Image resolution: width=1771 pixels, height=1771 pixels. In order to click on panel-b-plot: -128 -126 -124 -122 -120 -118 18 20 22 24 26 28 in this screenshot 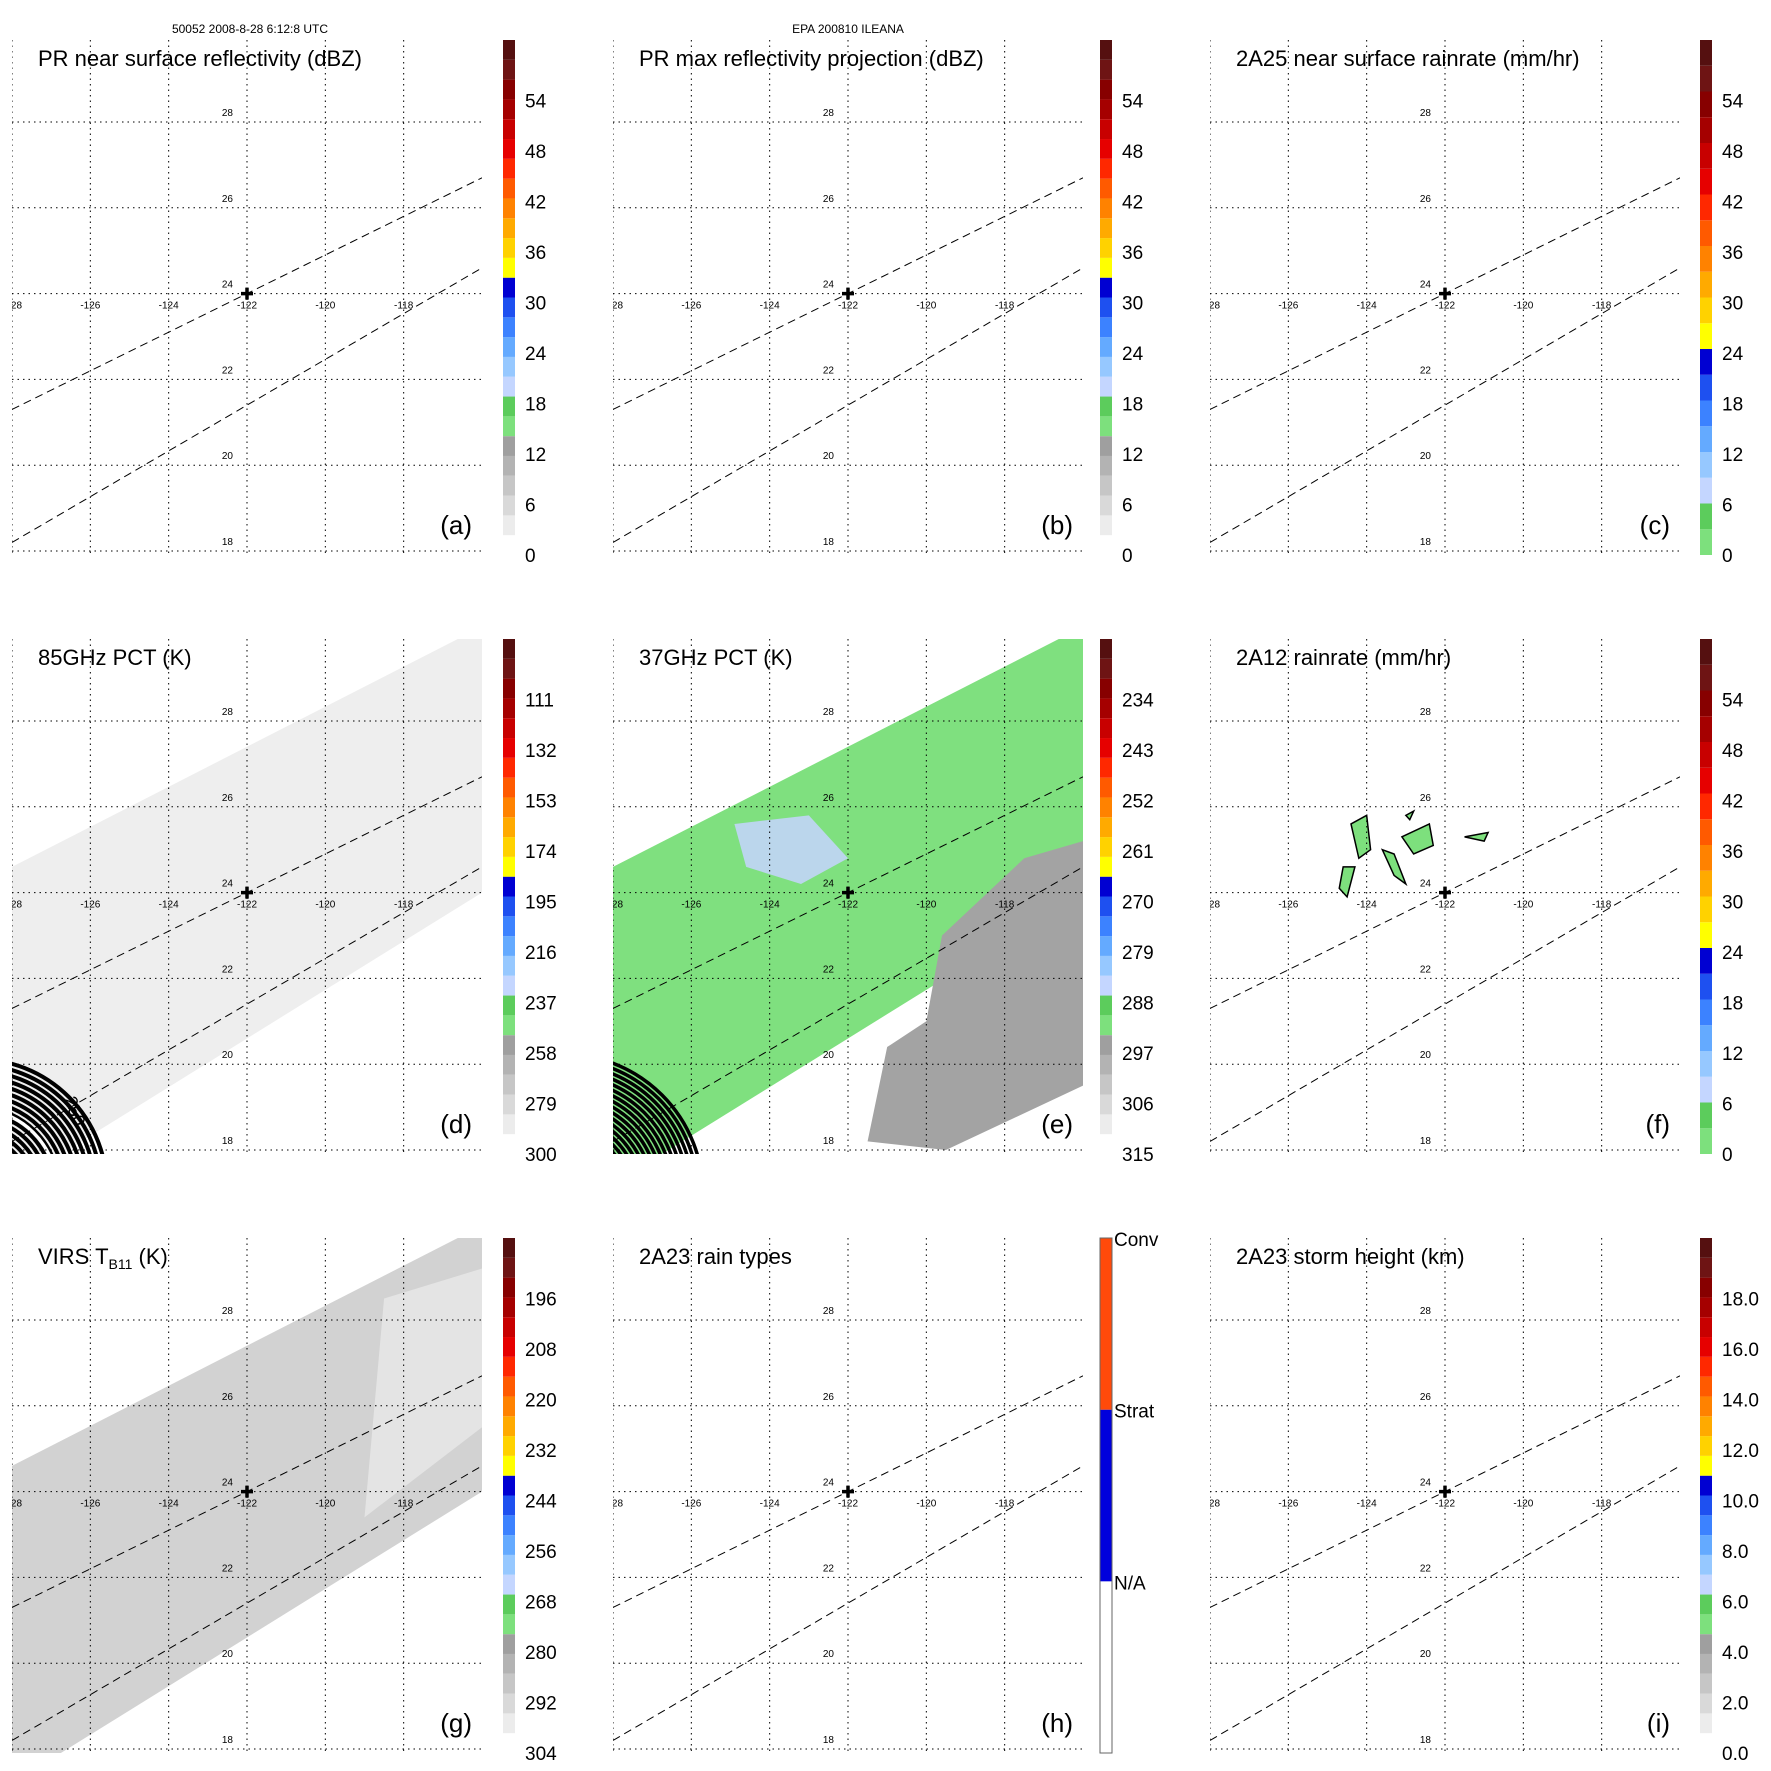, I will do `click(843, 297)`.